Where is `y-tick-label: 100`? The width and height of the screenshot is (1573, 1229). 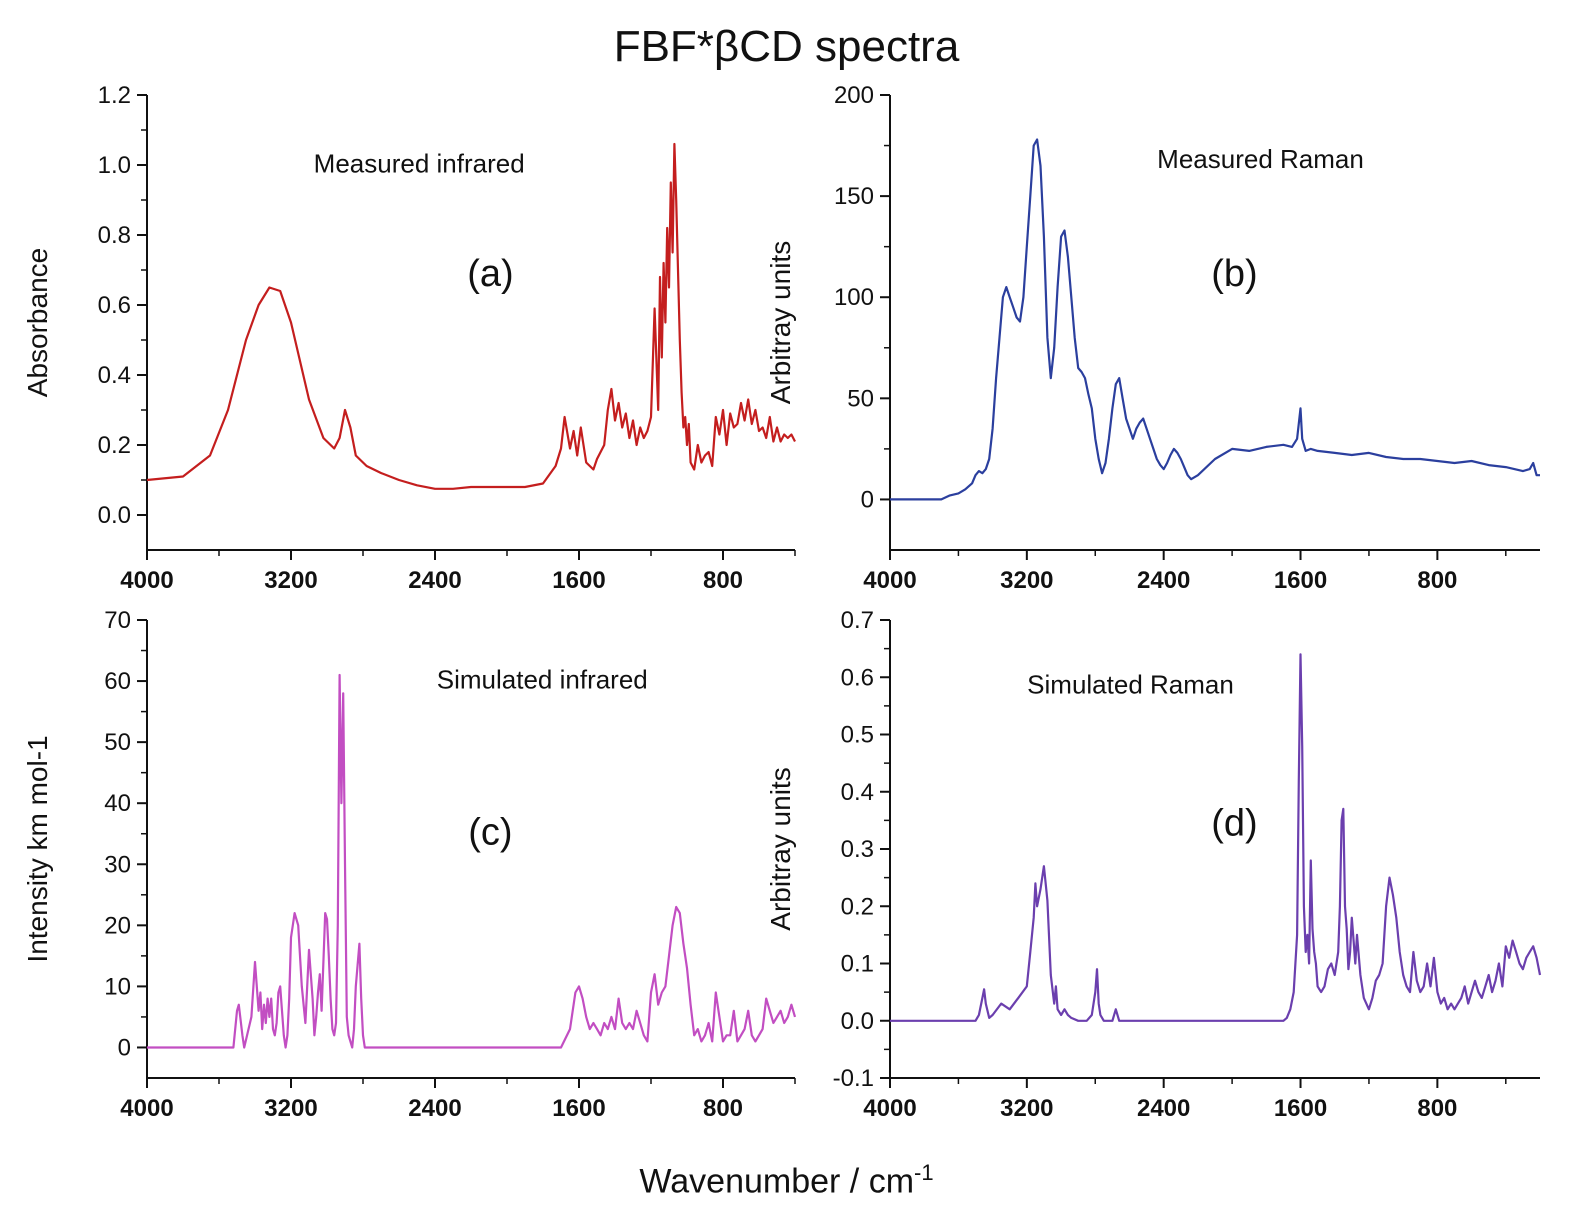
y-tick-label: 100 is located at coordinates (854, 297).